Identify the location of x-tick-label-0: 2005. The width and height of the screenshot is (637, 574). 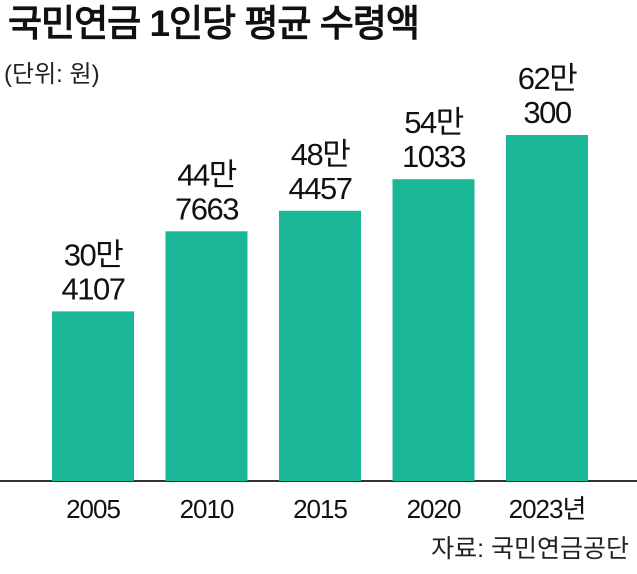
(93, 509).